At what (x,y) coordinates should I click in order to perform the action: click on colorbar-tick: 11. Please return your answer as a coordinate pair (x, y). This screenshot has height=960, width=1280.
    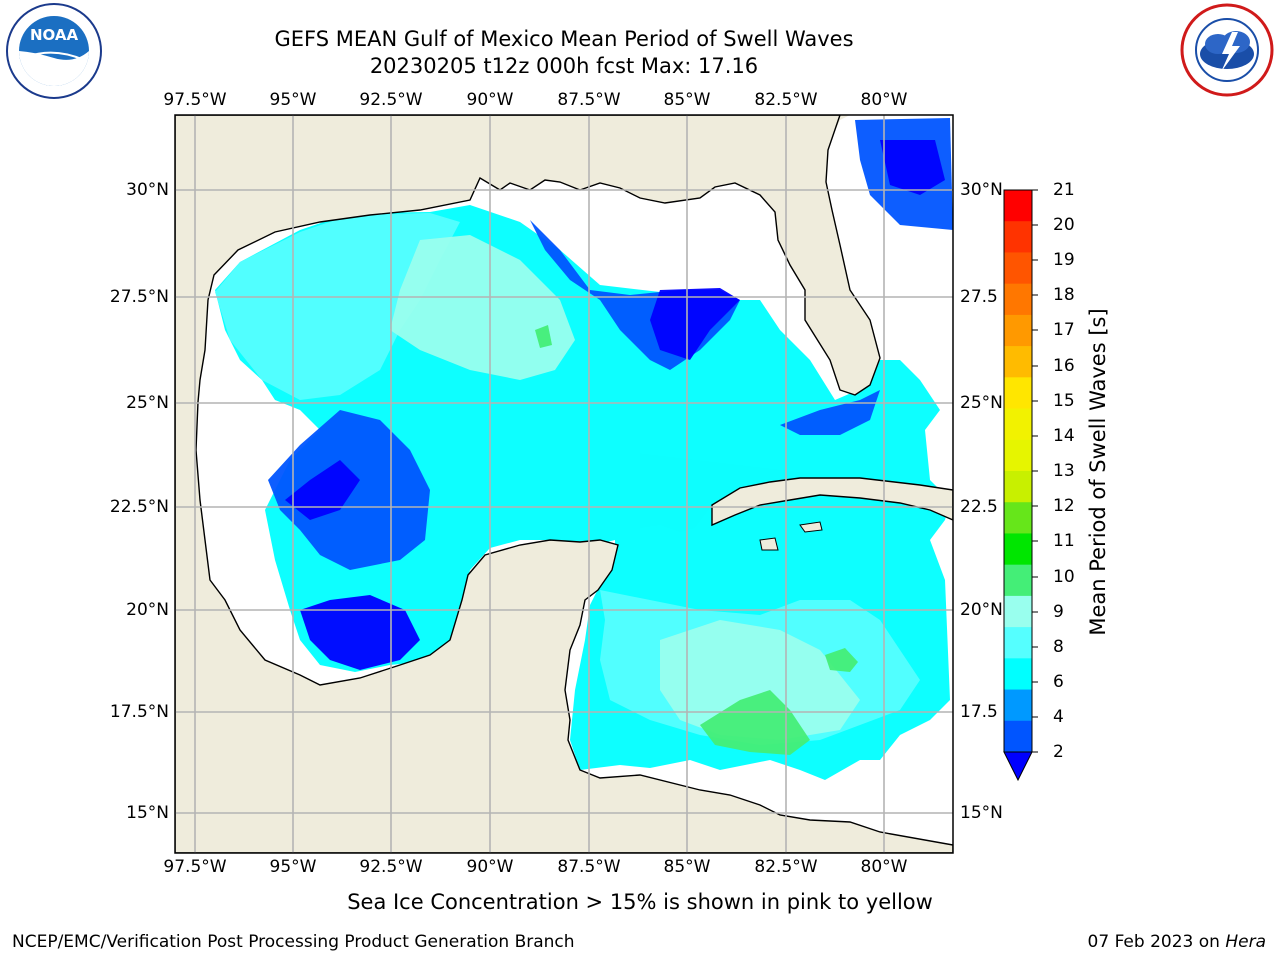
    Looking at the image, I should click on (1064, 541).